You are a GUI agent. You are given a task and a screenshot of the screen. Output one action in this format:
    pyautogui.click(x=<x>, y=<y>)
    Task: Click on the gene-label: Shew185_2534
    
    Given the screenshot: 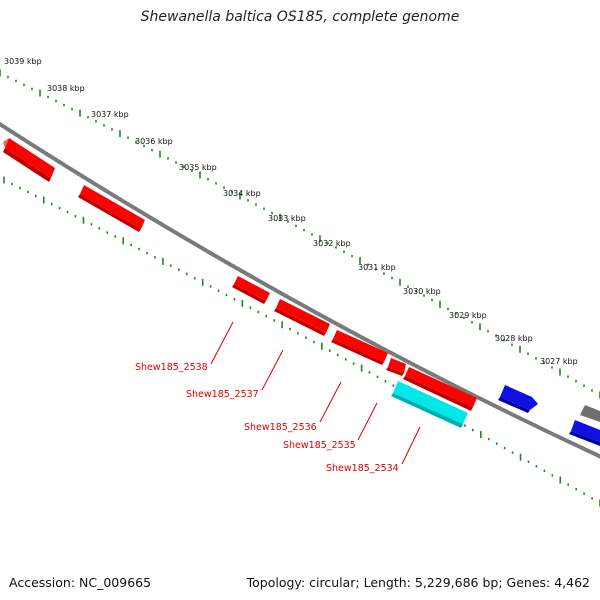 What is the action you would take?
    pyautogui.click(x=362, y=468)
    